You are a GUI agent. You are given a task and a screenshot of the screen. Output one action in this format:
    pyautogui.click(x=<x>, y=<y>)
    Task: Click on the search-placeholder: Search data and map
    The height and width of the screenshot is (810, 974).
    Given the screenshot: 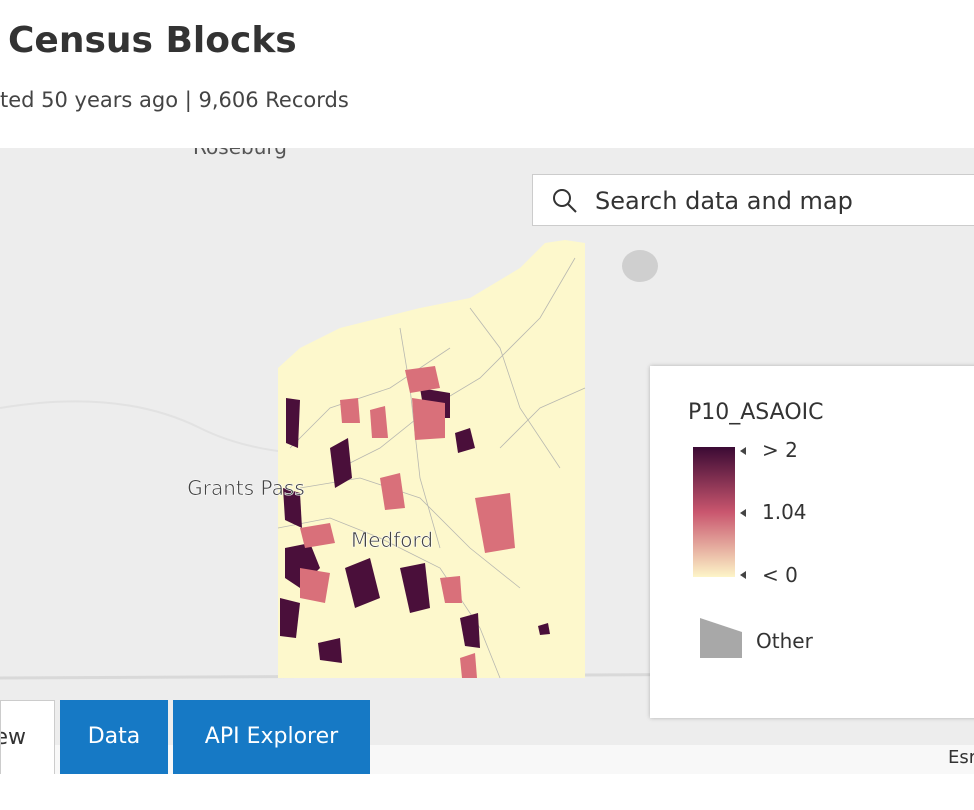 What is the action you would take?
    pyautogui.click(x=724, y=201)
    